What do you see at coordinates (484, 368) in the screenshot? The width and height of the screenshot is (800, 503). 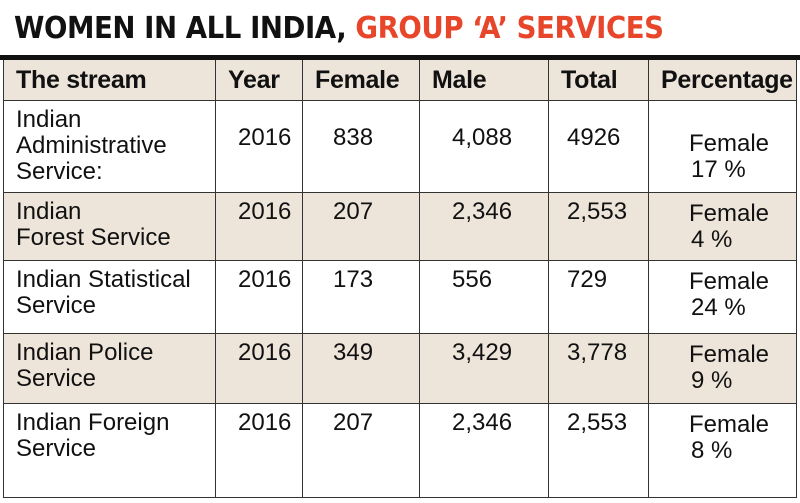 I see `male-cell: 3,429` at bounding box center [484, 368].